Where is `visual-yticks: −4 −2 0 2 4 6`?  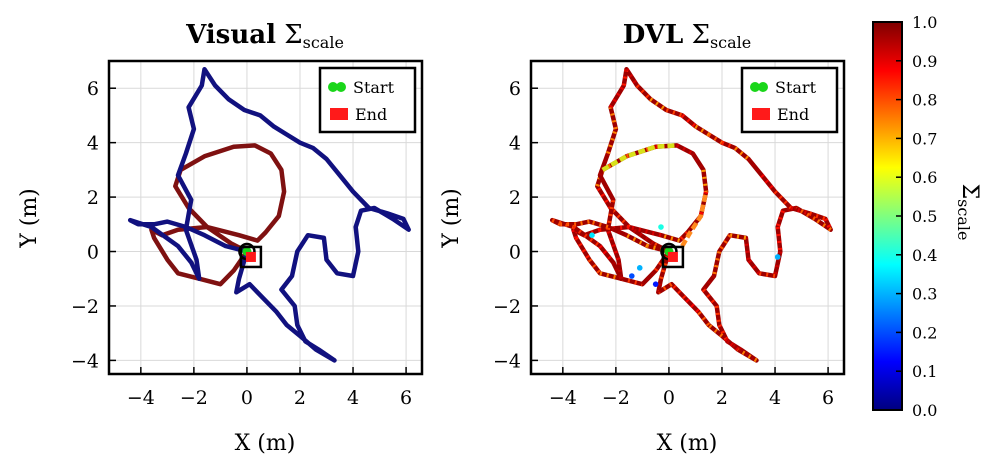
visual-yticks: −4 −2 0 2 4 6 is located at coordinates (93, 225).